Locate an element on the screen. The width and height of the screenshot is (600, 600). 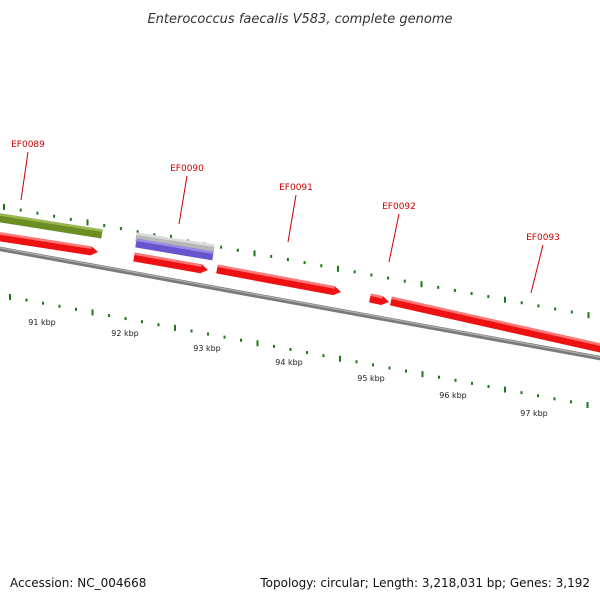
cds-arrow-ef0092 is located at coordinates (379, 299).